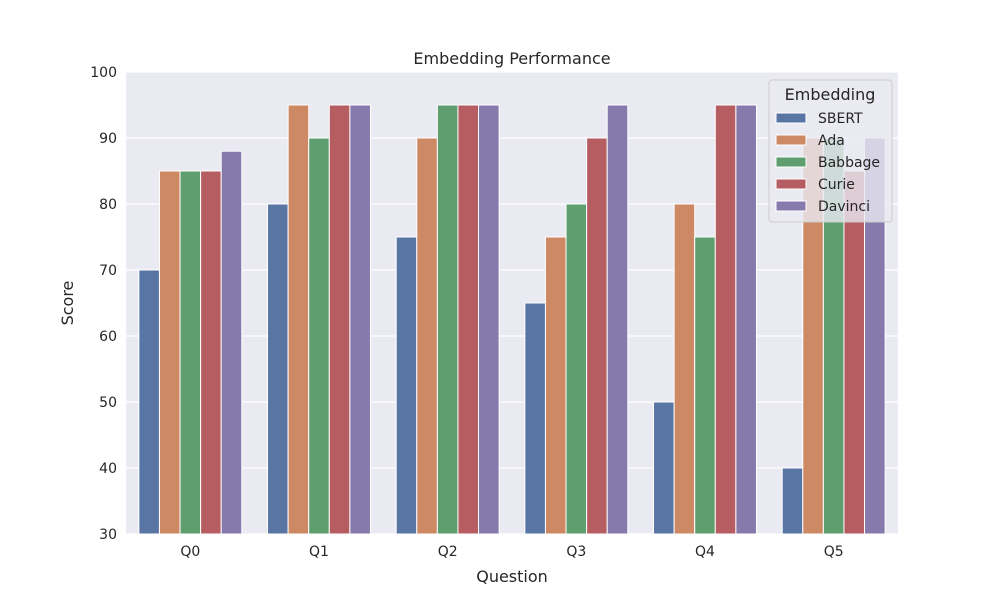 The height and width of the screenshot is (600, 1000). I want to click on y-tick-label: 40, so click(108, 469).